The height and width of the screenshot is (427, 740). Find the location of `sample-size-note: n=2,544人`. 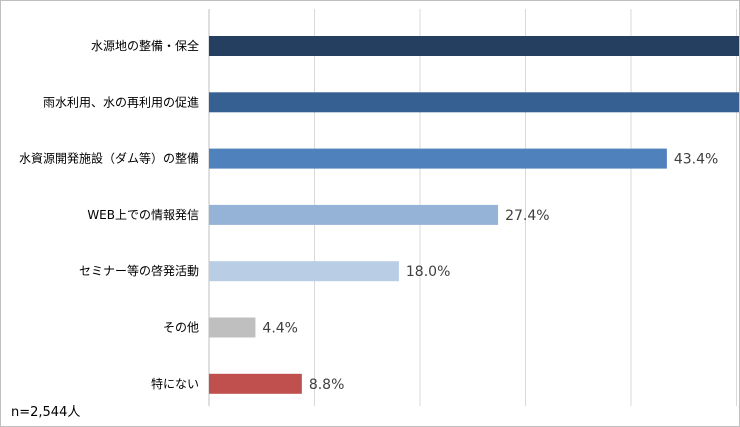

sample-size-note: n=2,544人 is located at coordinates (46, 412).